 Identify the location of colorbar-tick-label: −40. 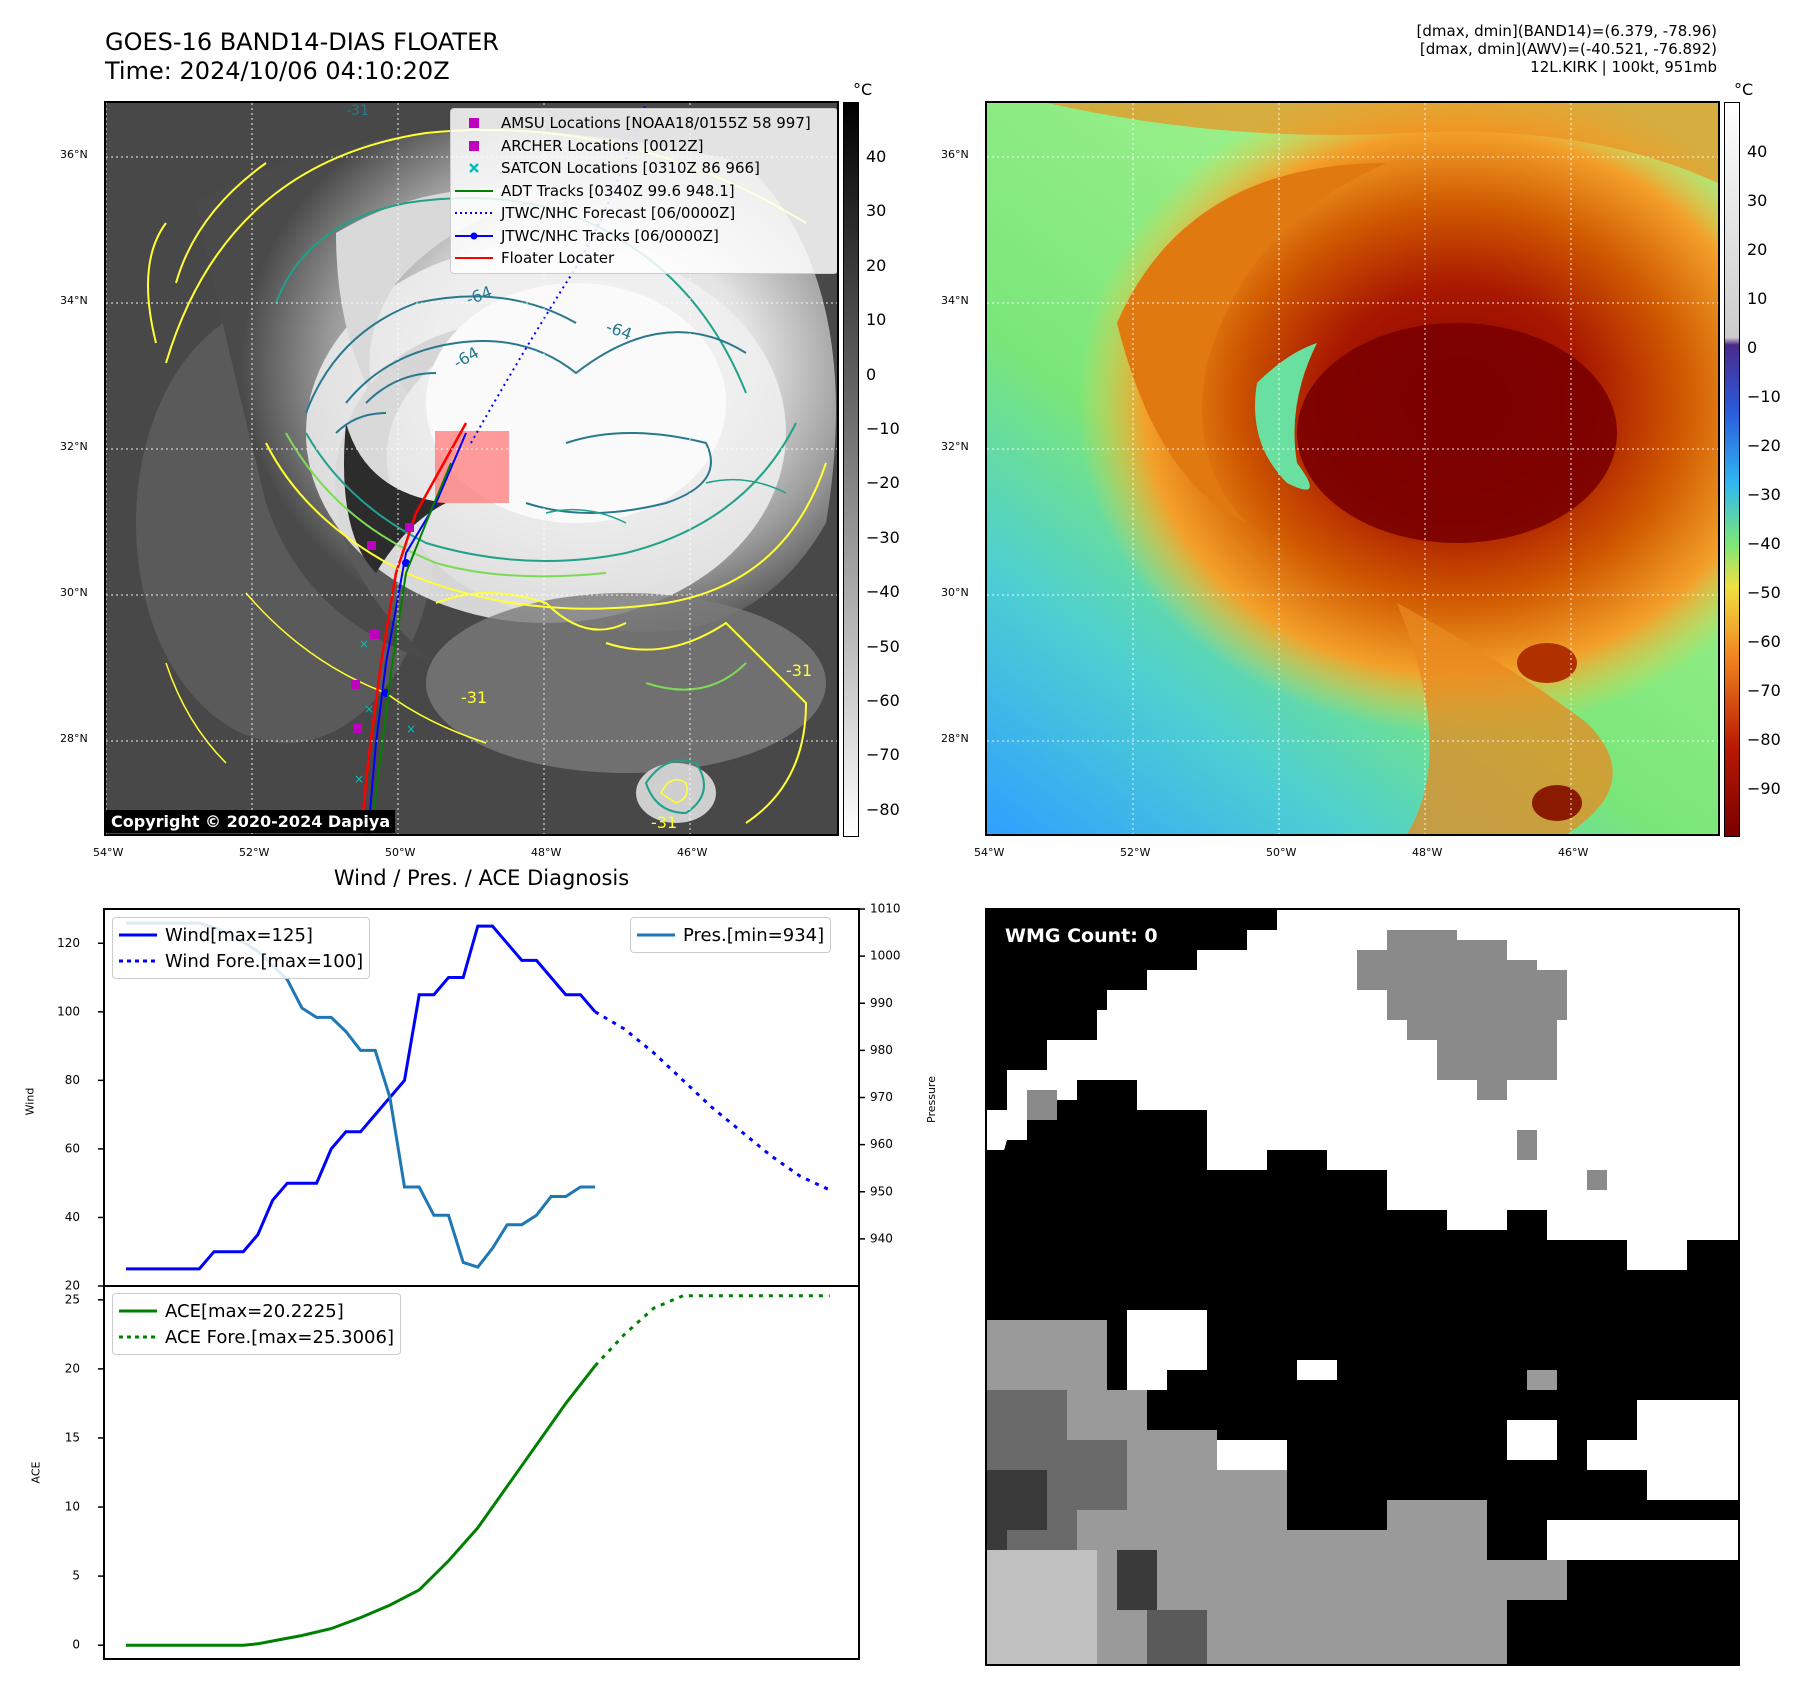
(883, 592).